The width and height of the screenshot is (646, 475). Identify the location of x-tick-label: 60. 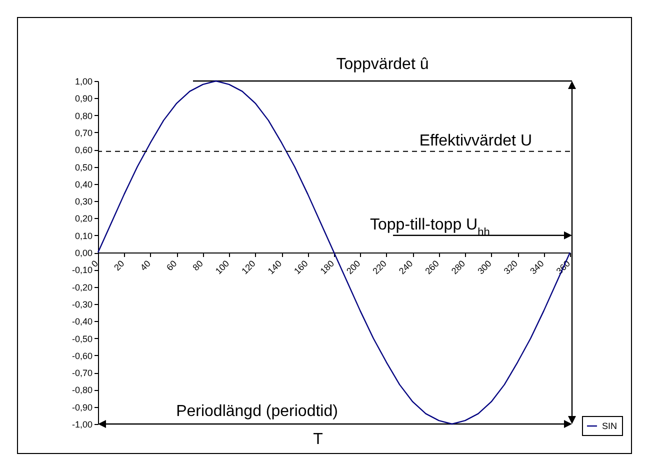
(171, 265).